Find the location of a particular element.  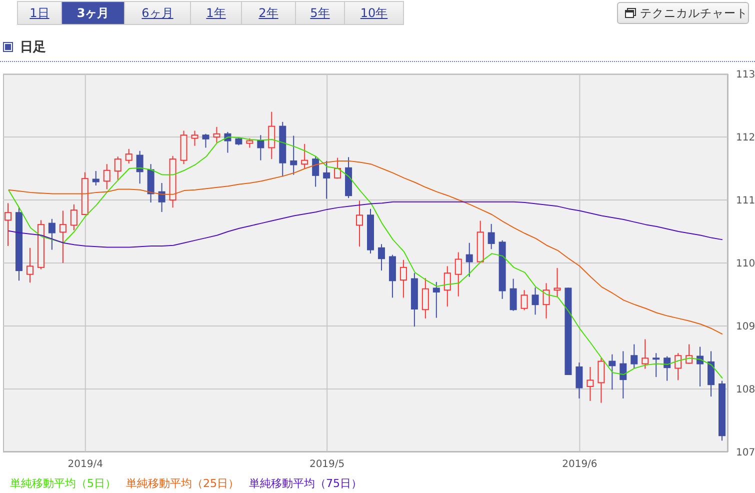

y-tick-label: 112 is located at coordinates (745, 138).